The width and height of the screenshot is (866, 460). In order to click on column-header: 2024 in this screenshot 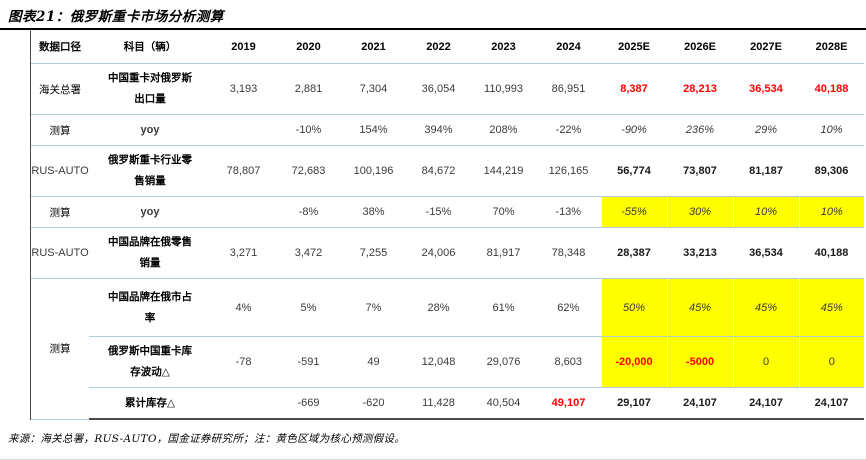, I will do `click(568, 47)`.